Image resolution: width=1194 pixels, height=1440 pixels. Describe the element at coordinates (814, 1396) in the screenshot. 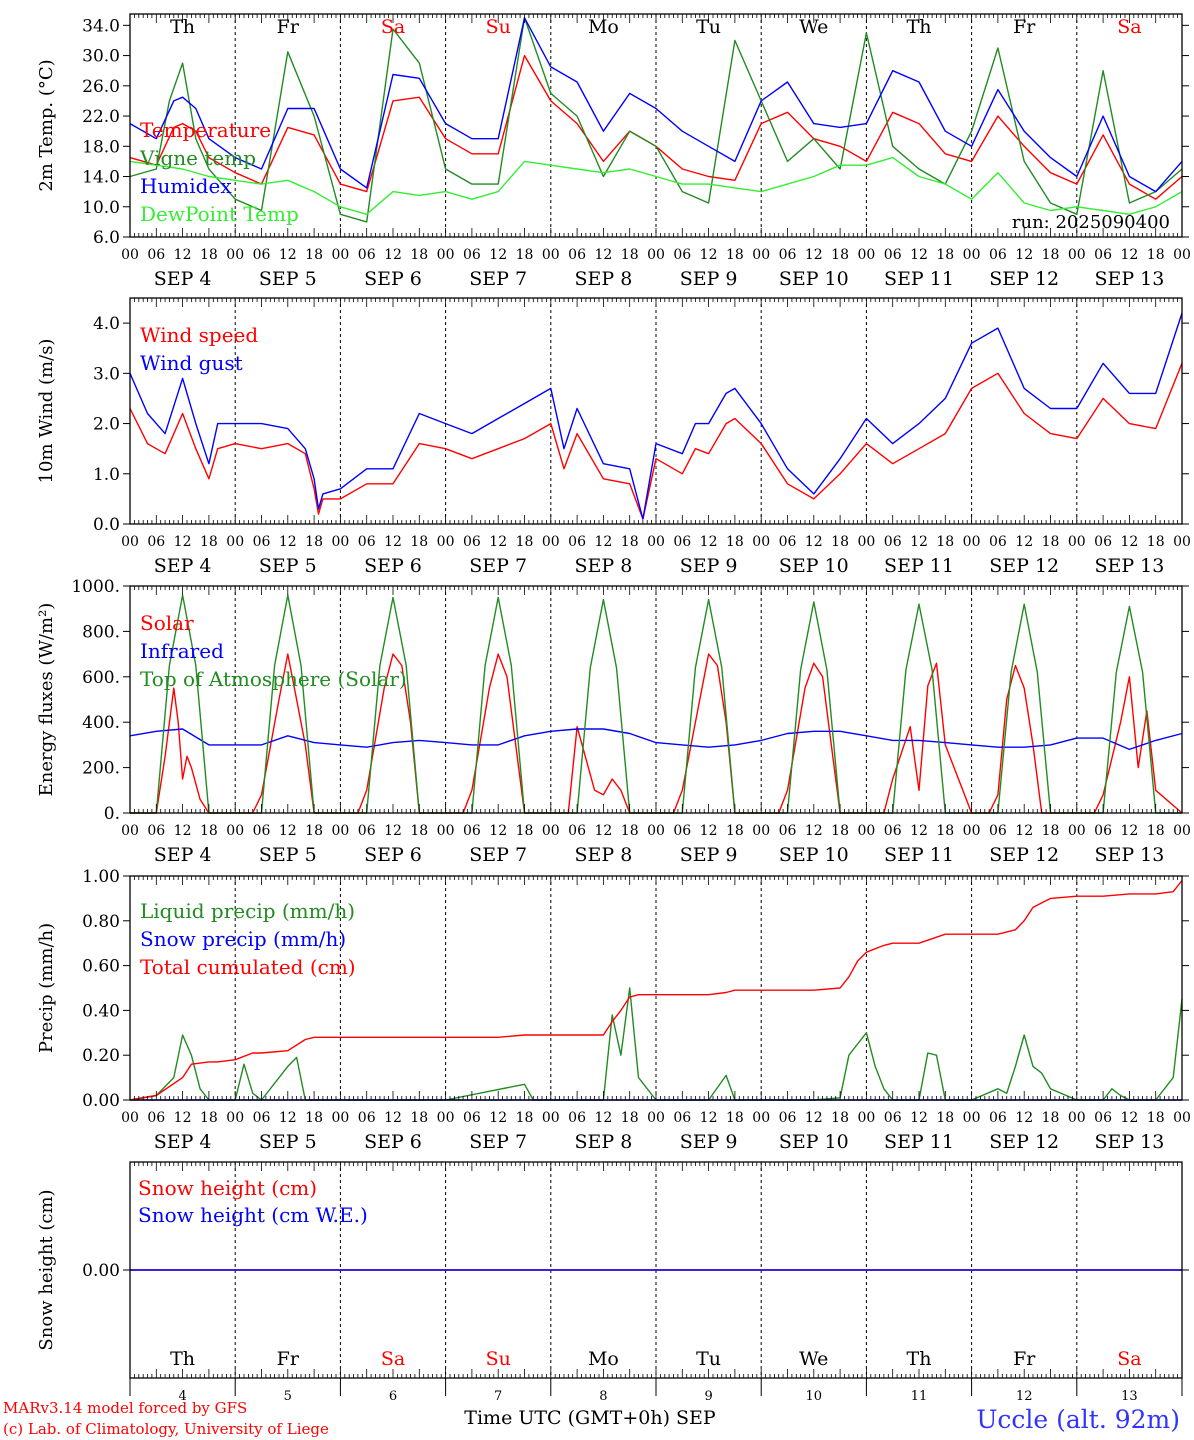

I see `day-number-label: 10` at that location.